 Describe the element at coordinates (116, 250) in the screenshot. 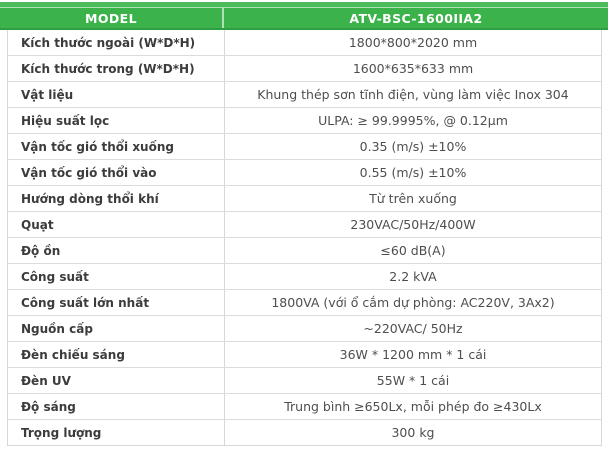

I see `spec-label: Độ ồn` at that location.